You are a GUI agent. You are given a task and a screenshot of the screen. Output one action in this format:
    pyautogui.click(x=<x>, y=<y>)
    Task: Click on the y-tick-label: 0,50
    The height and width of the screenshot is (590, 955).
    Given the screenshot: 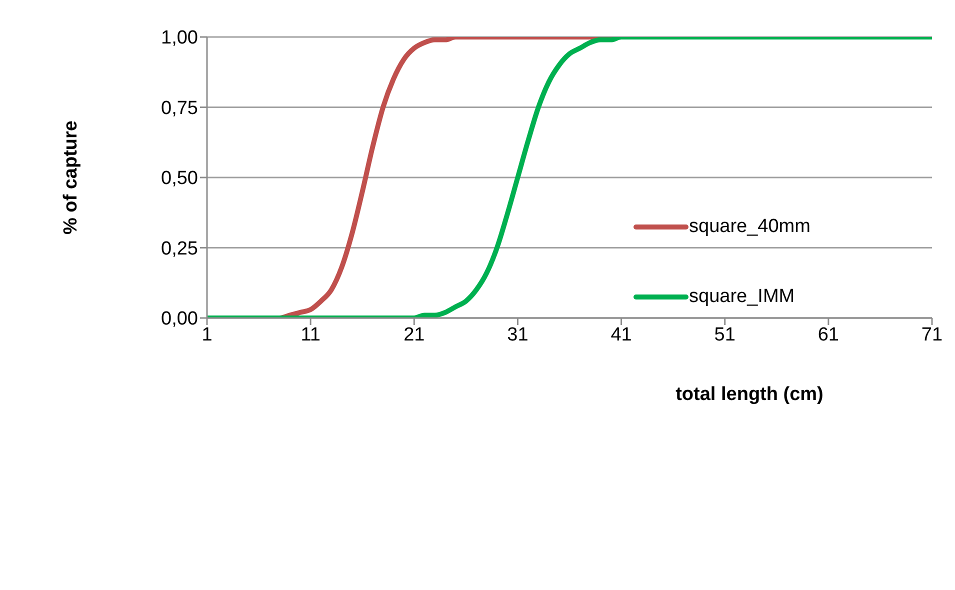 What is the action you would take?
    pyautogui.click(x=179, y=179)
    